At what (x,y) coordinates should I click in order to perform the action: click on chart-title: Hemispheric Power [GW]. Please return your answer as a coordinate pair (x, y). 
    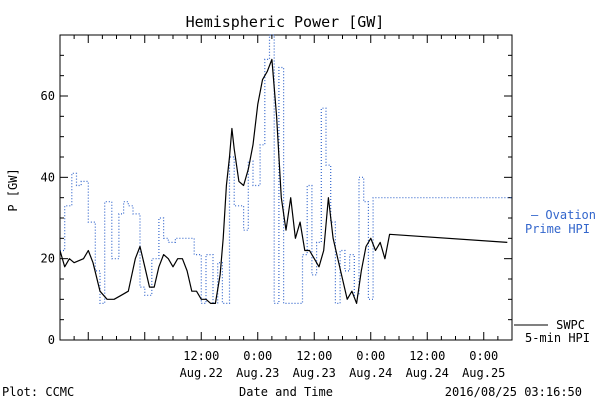
    Looking at the image, I should click on (285, 22).